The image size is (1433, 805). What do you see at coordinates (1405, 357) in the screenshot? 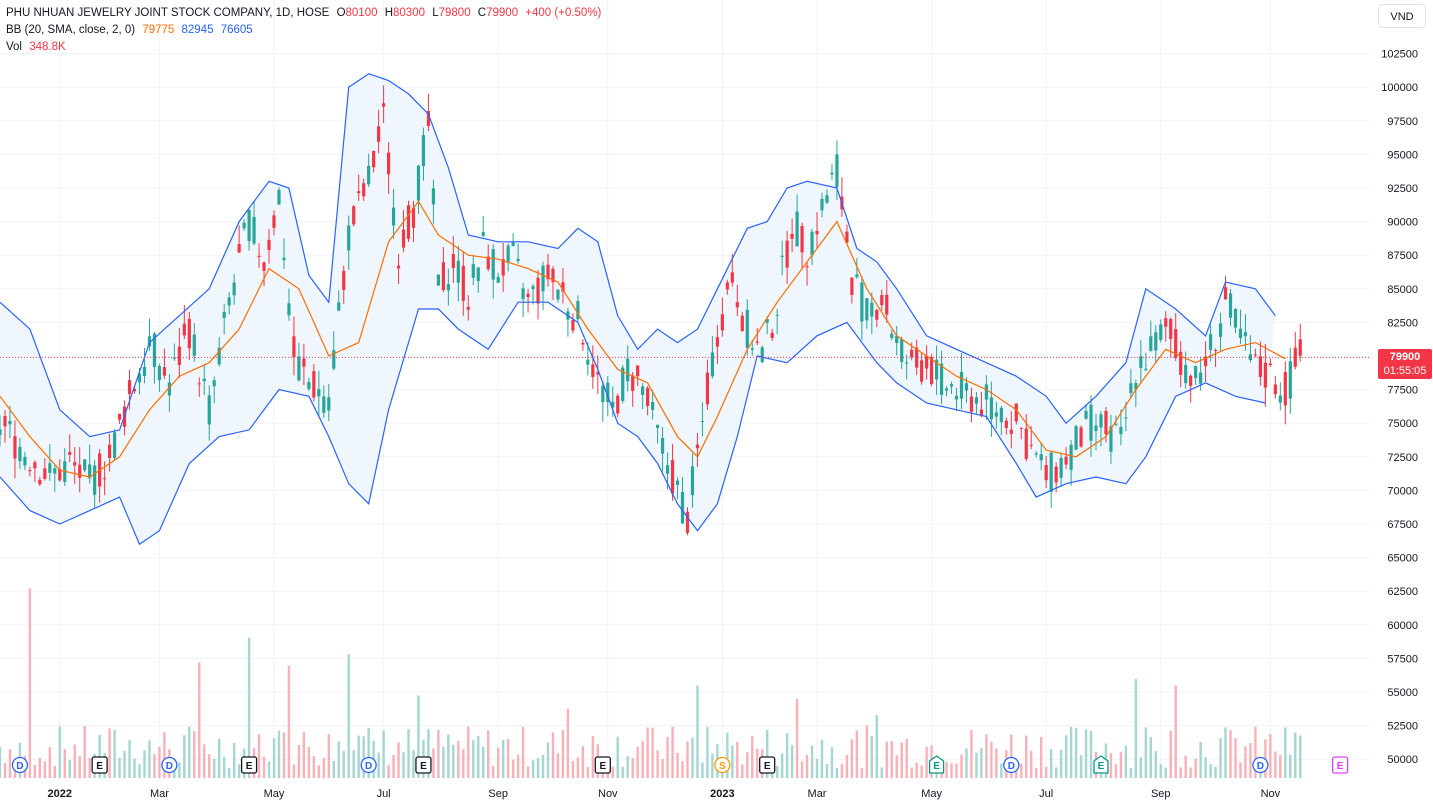
I see `last-price-value: 79900` at bounding box center [1405, 357].